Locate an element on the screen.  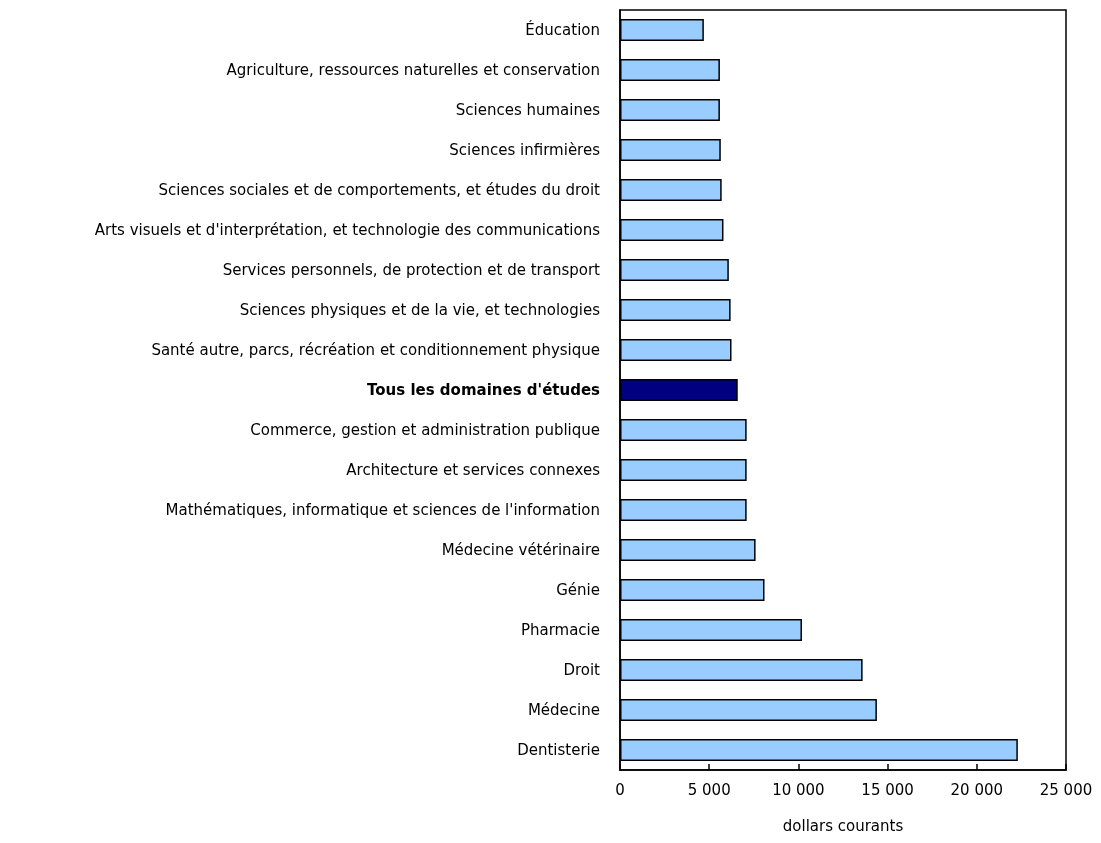
x-tick-label: 25 000 is located at coordinates (1066, 789).